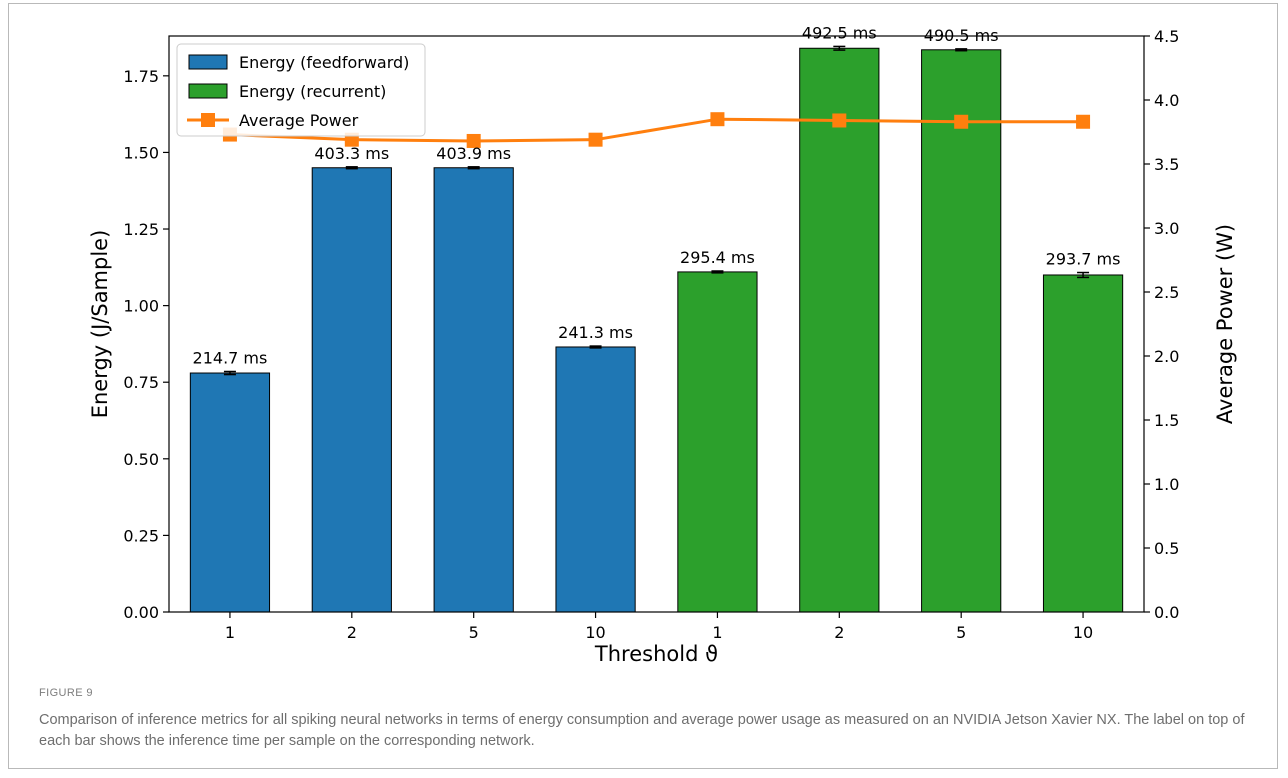 Image resolution: width=1288 pixels, height=778 pixels. I want to click on x-axis-title: Threshold ϑ, so click(656, 654).